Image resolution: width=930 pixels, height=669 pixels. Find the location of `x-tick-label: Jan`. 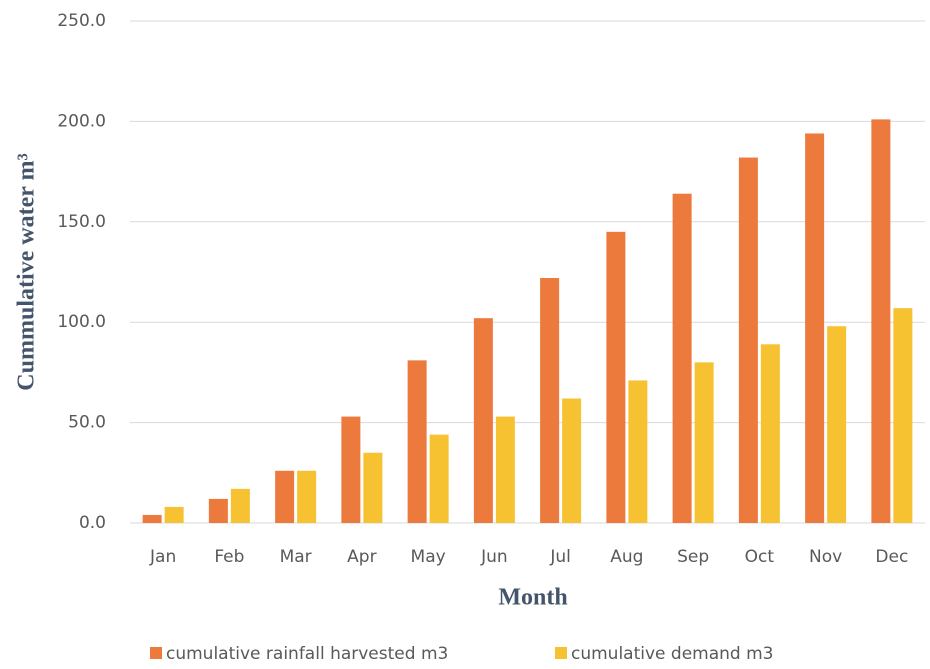

x-tick-label: Jan is located at coordinates (162, 557).